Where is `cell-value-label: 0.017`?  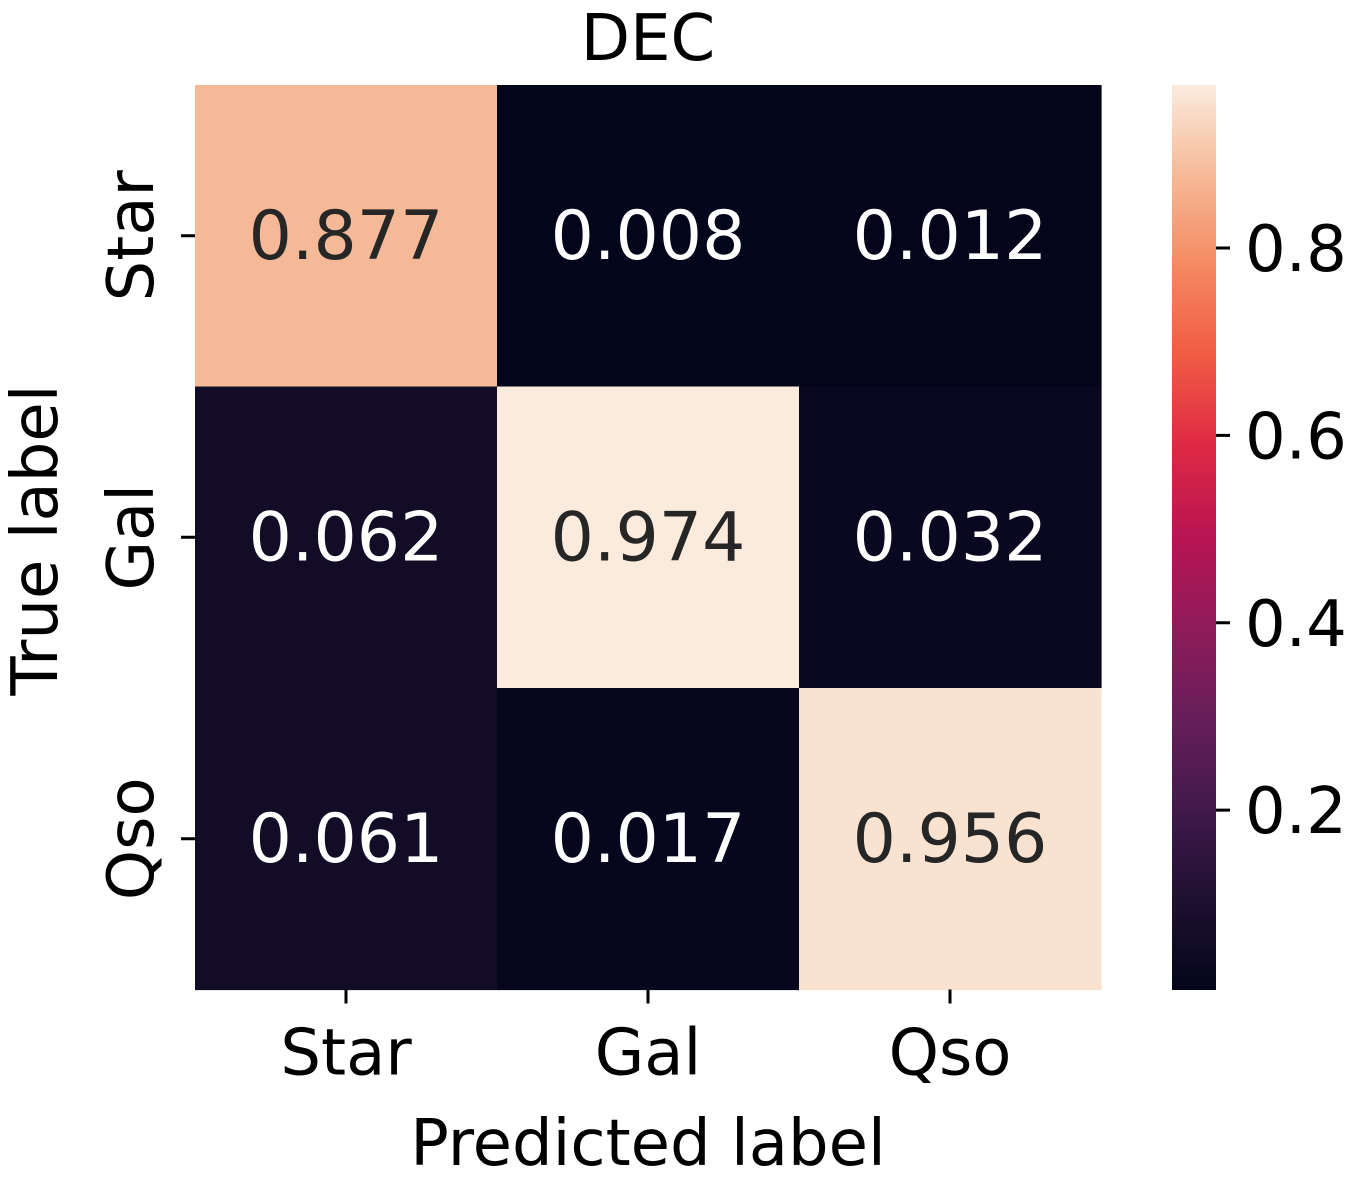 cell-value-label: 0.017 is located at coordinates (648, 839).